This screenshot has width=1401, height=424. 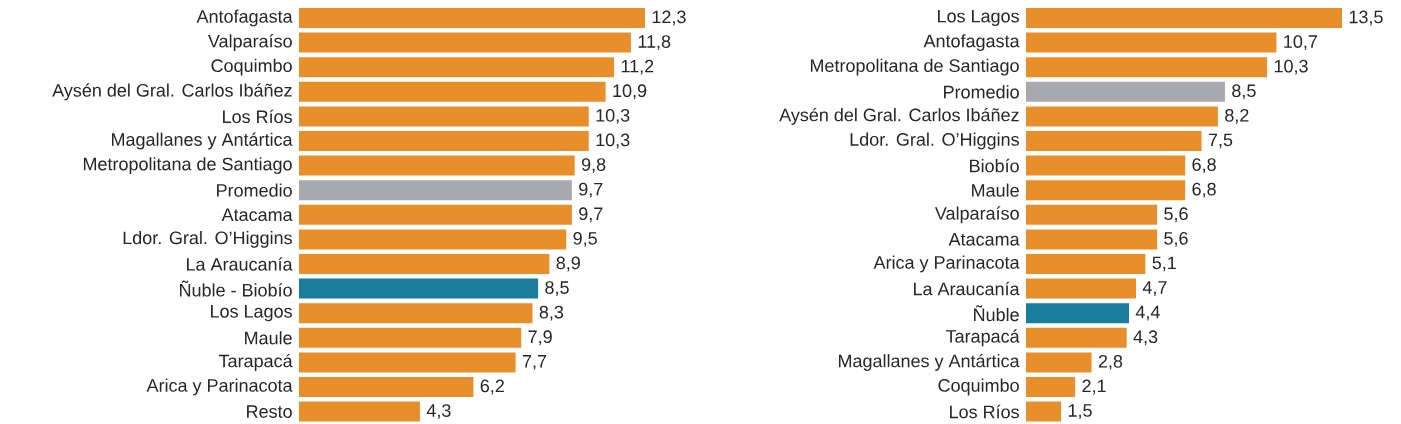 I want to click on y-tick-label: Ñuble - Biobío, so click(x=236, y=288).